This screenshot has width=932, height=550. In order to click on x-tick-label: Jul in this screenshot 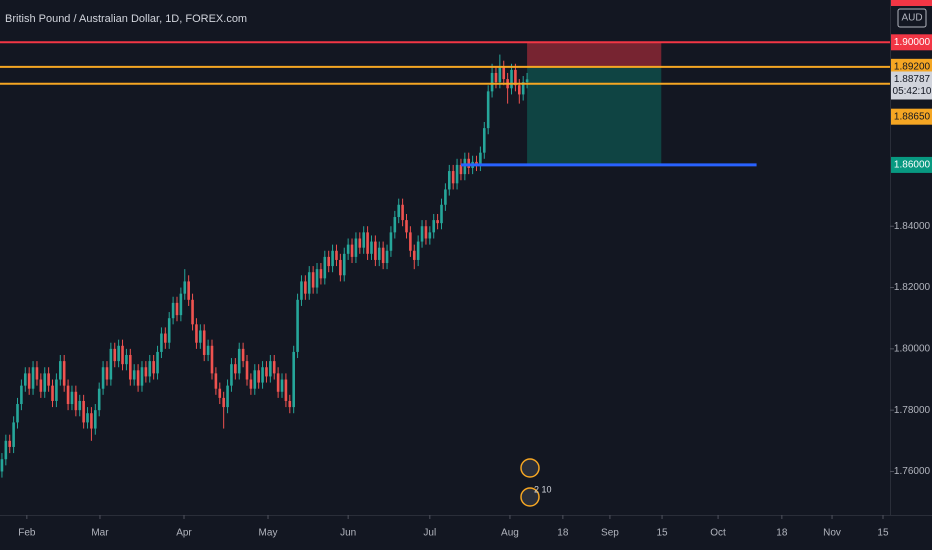, I will do `click(429, 533)`.